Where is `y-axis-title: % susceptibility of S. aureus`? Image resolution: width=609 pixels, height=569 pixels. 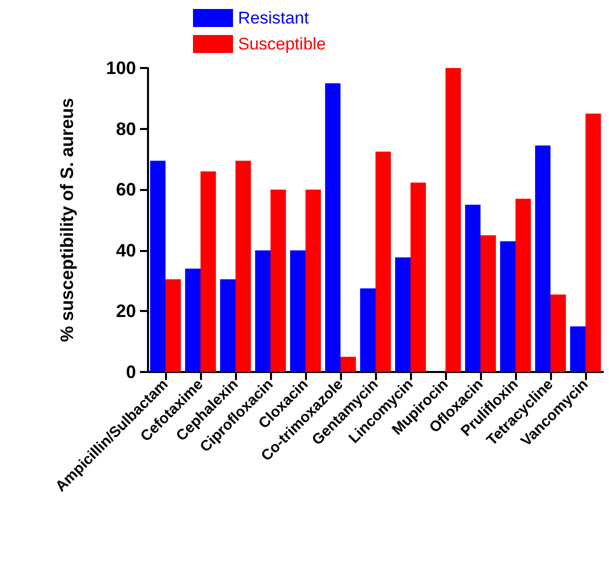 y-axis-title: % susceptibility of S. aureus is located at coordinates (67, 220).